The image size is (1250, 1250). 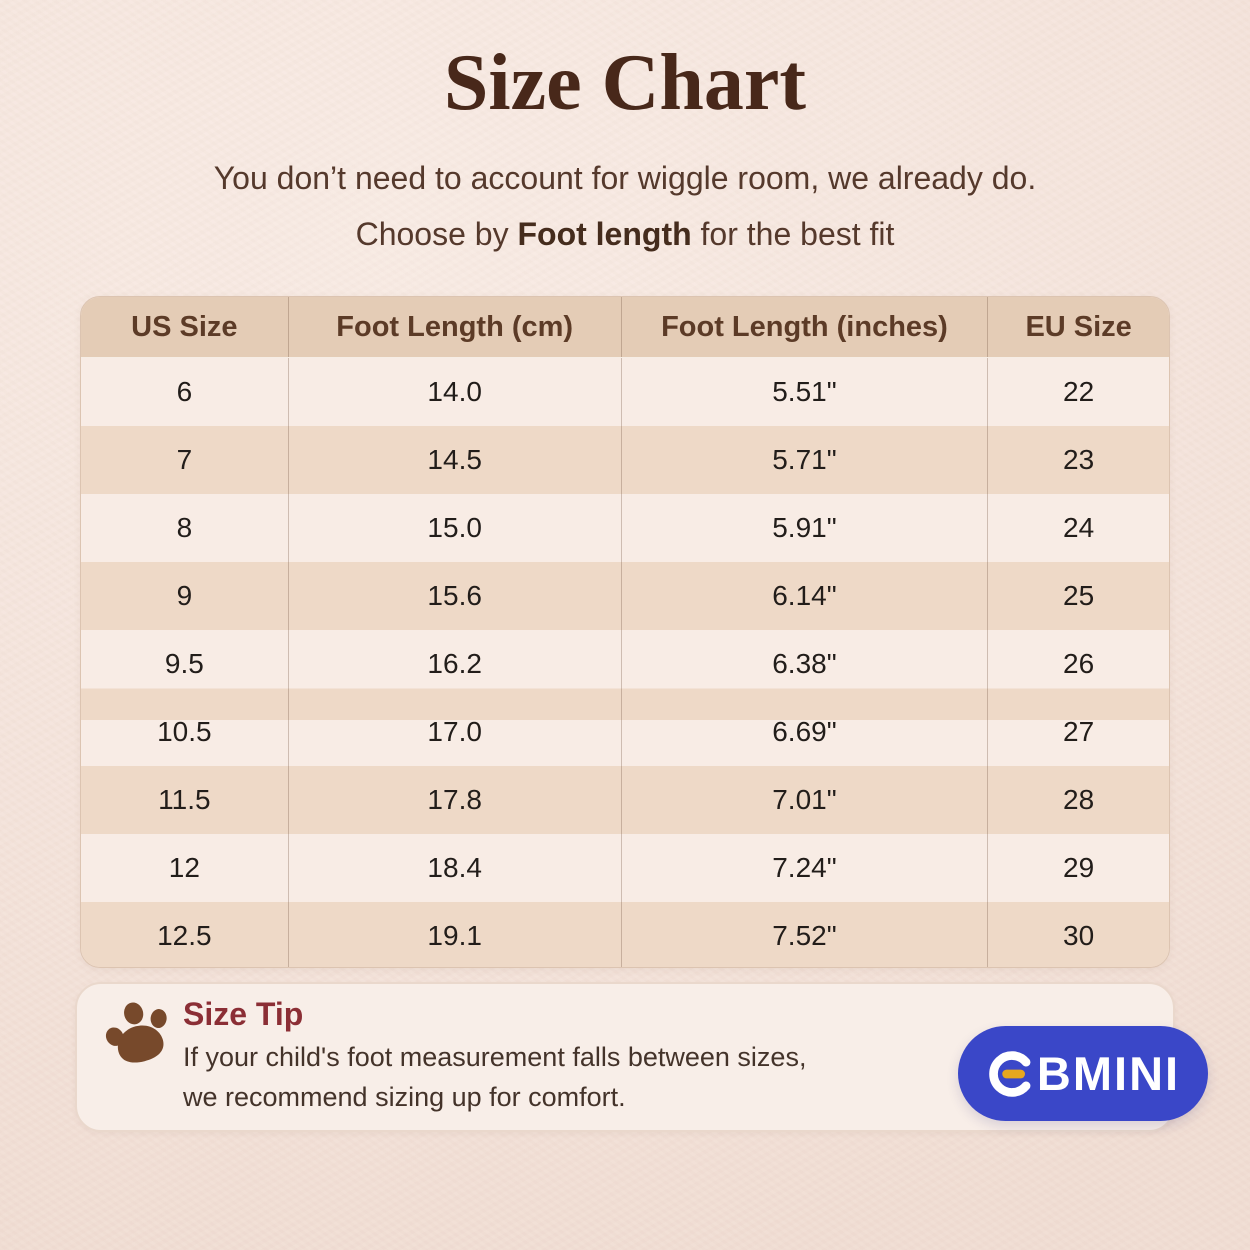 I want to click on header-cell-us-size: US Size, so click(x=184, y=326).